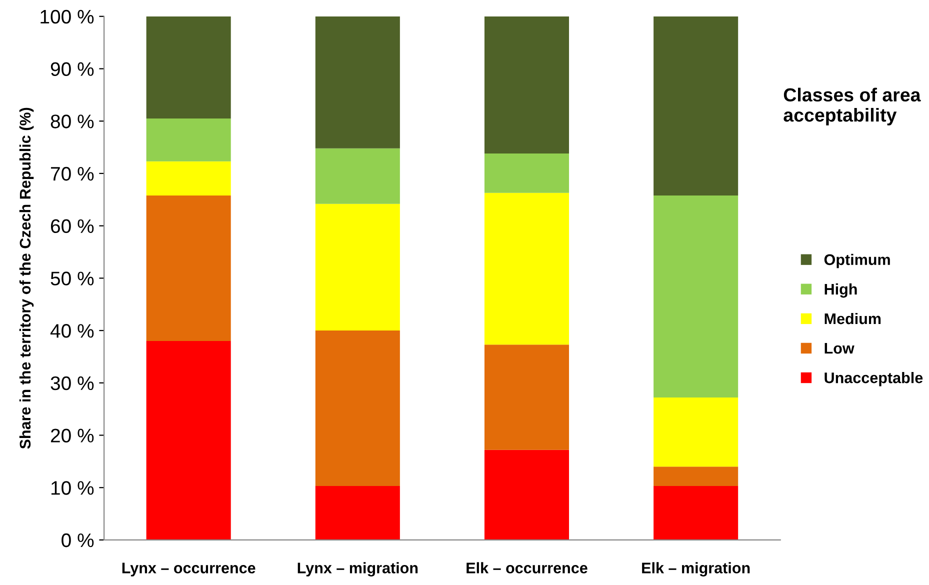 This screenshot has width=929, height=585. What do you see at coordinates (72, 226) in the screenshot?
I see `y-tick-label: 60 %` at bounding box center [72, 226].